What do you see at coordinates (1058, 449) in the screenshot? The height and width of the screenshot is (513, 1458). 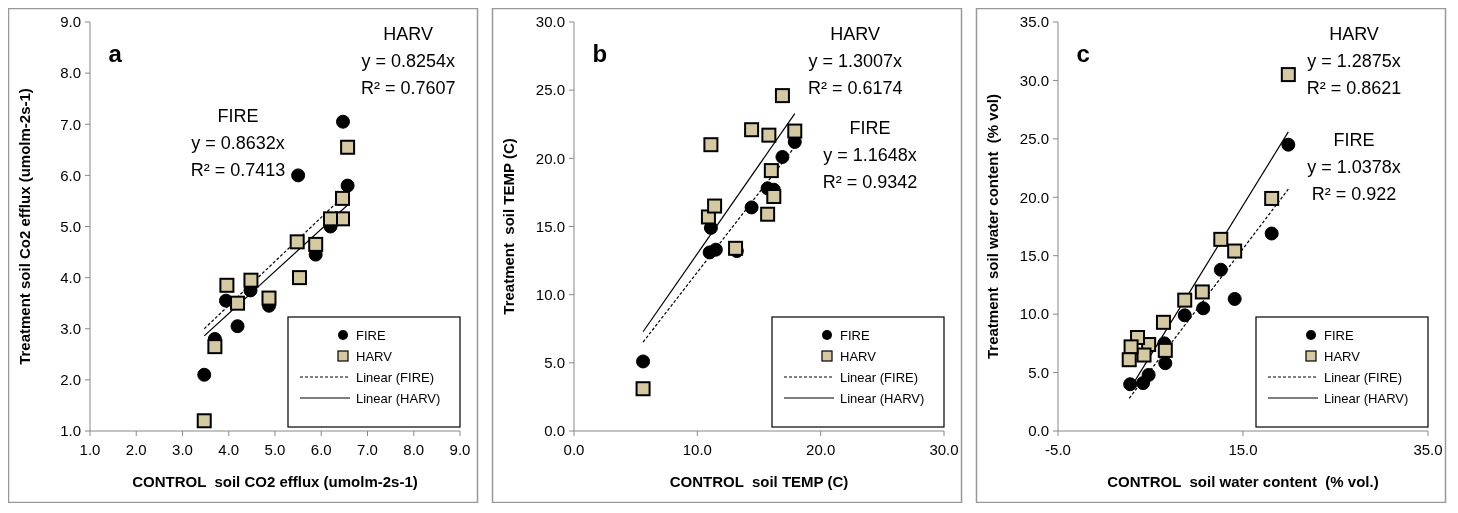 I see `x-tick-label: -5.0` at bounding box center [1058, 449].